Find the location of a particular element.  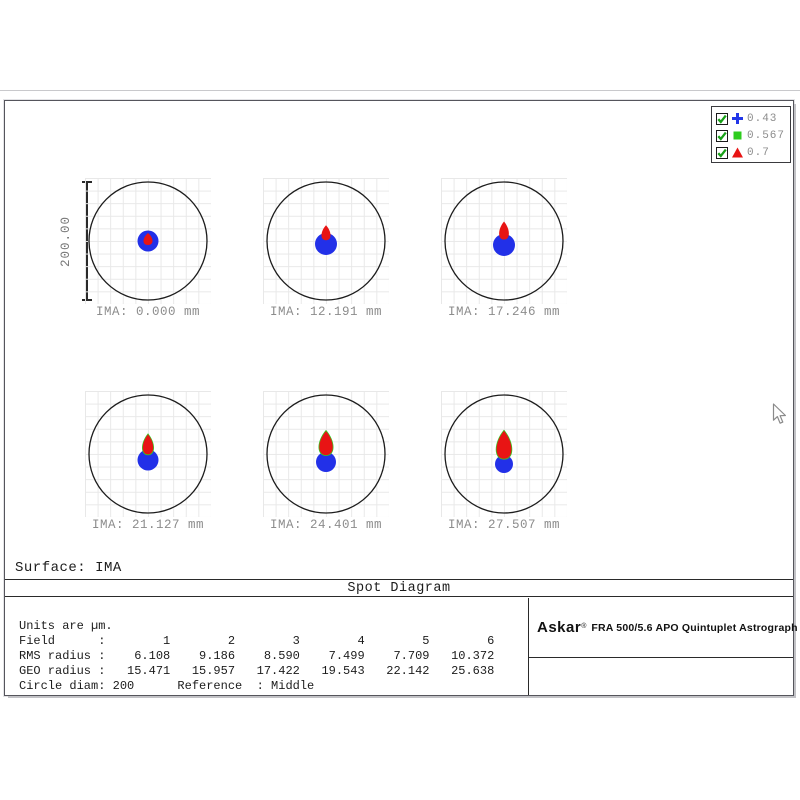

legend-row-0.7: 0.7 is located at coordinates (753, 152).